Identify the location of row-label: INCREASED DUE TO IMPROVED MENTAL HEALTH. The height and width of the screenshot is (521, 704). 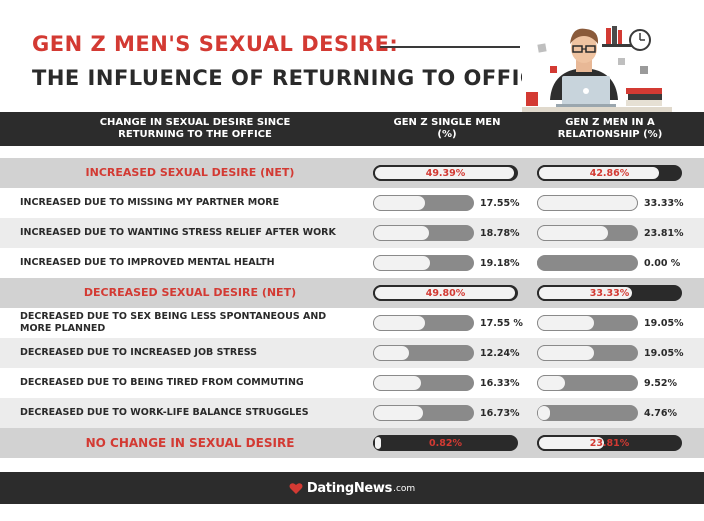
(147, 262).